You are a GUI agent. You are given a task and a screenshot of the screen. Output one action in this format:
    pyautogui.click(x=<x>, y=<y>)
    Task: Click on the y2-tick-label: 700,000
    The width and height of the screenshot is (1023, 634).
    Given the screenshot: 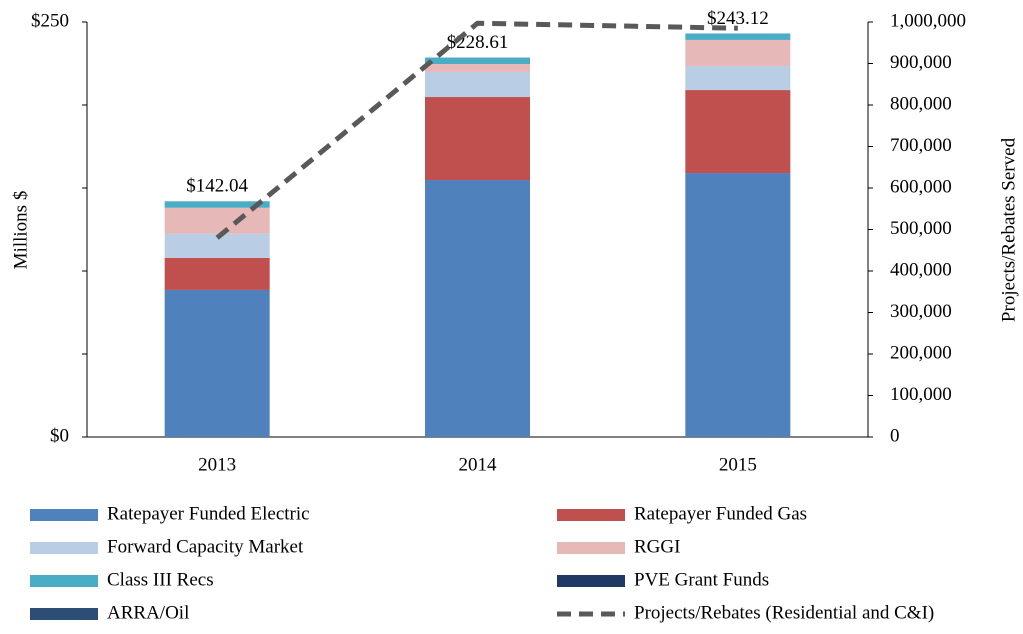 What is the action you would take?
    pyautogui.click(x=921, y=145)
    